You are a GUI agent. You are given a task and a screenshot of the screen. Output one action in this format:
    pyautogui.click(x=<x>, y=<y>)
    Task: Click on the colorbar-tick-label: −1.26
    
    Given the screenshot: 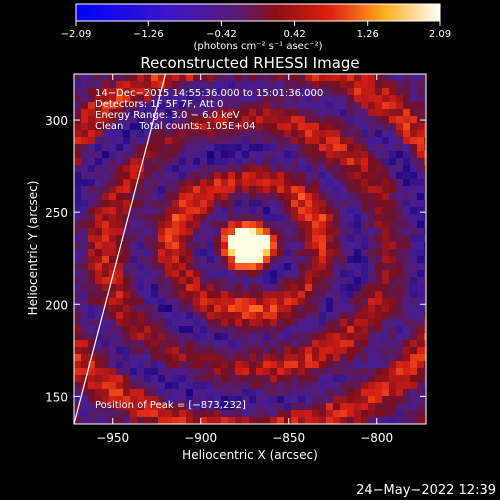 What is the action you would take?
    pyautogui.click(x=148, y=34)
    